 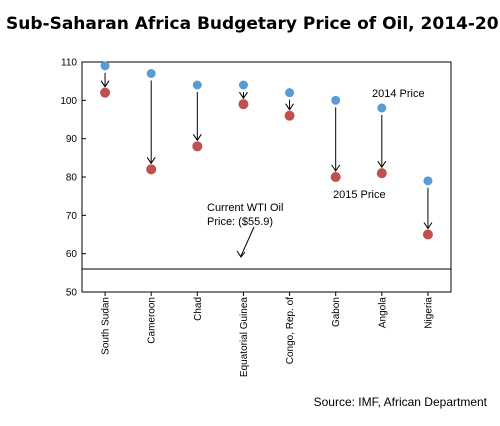 What do you see at coordinates (398, 94) in the screenshot?
I see `legend-label-2014: 2014 Price` at bounding box center [398, 94].